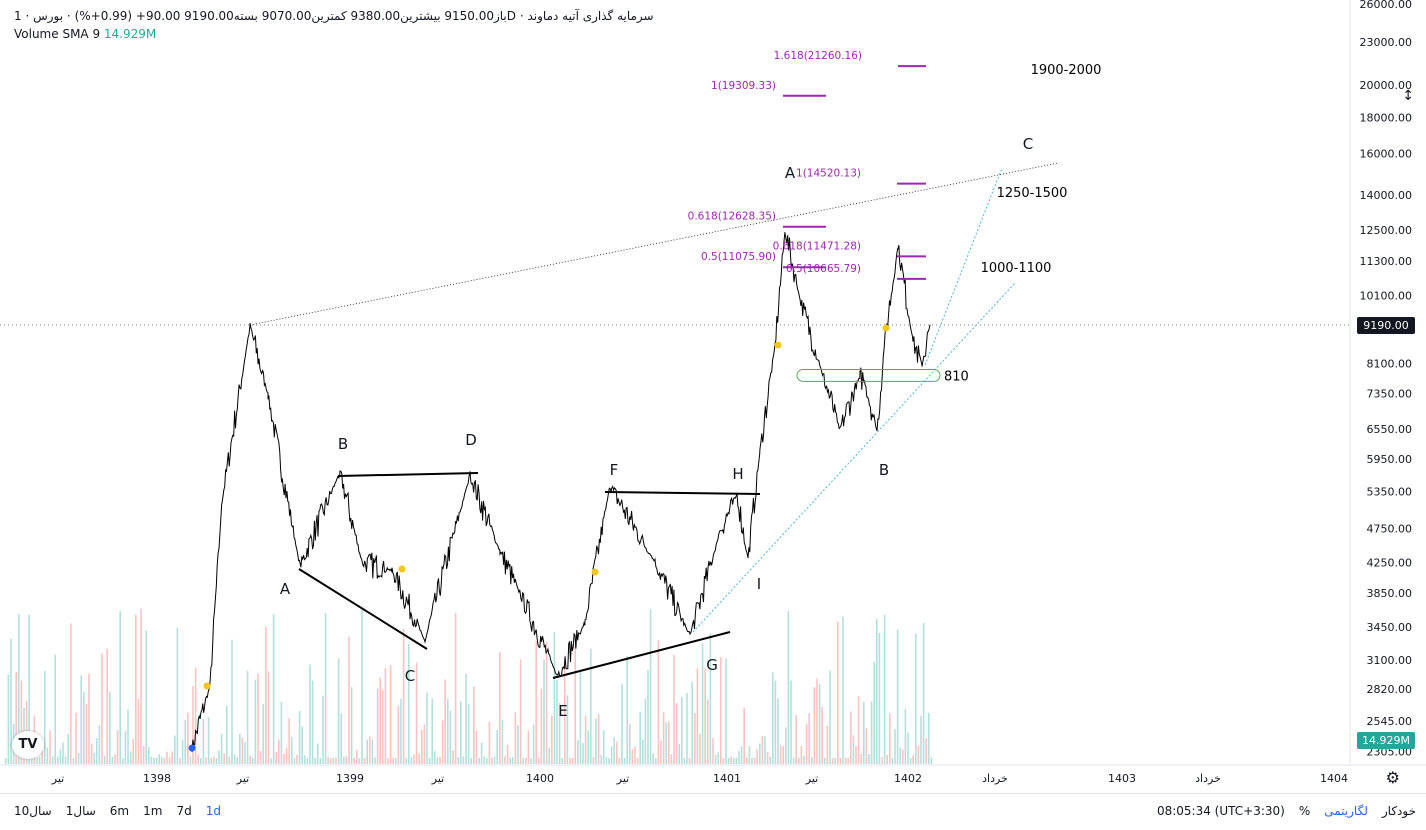 The height and width of the screenshot is (830, 1426). Describe the element at coordinates (1408, 96) in the screenshot. I see `scroll-arrow-icon: ↕` at that location.